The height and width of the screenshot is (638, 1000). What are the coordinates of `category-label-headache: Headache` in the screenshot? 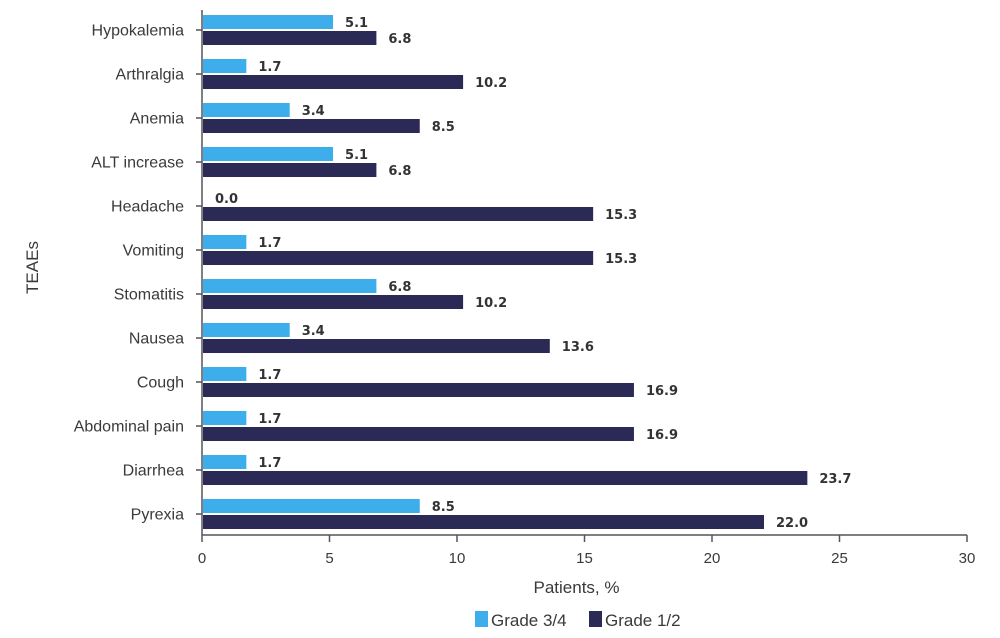 It's located at (147, 207).